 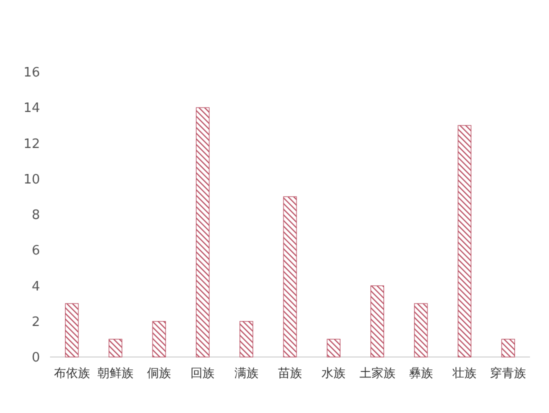 What do you see at coordinates (31, 73) in the screenshot?
I see `y-tick-label: 16` at bounding box center [31, 73].